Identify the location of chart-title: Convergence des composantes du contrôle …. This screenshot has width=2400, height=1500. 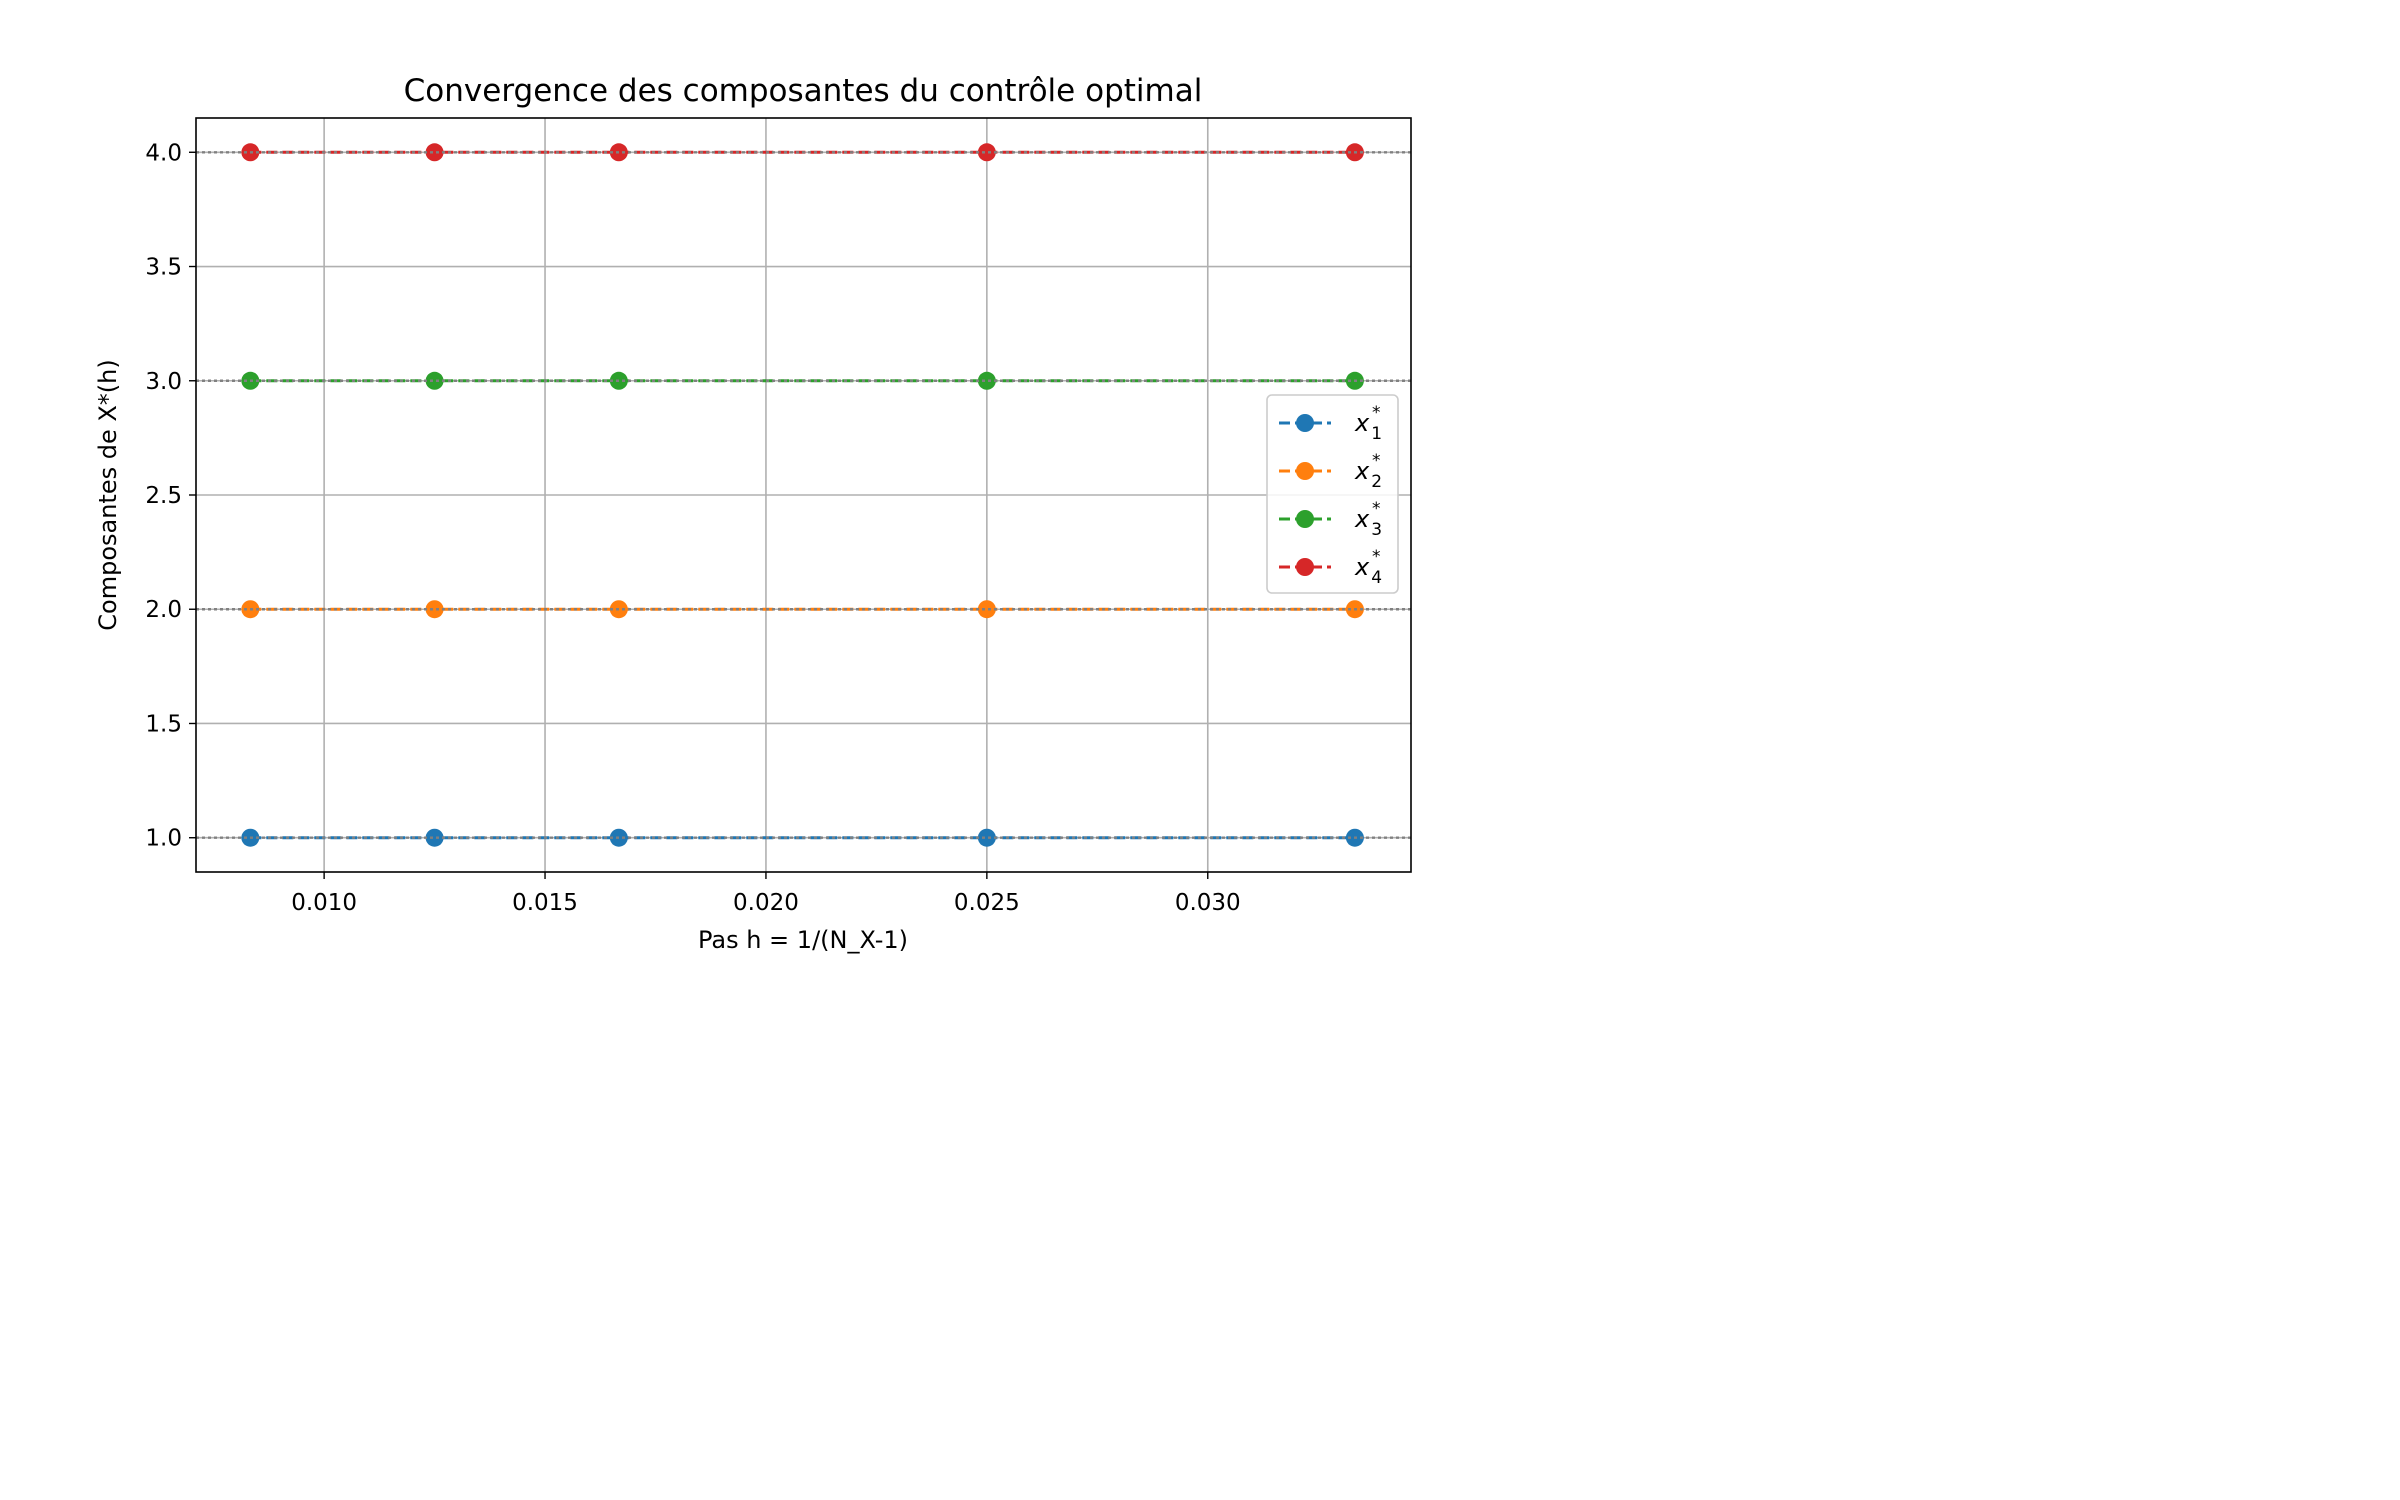
(803, 91).